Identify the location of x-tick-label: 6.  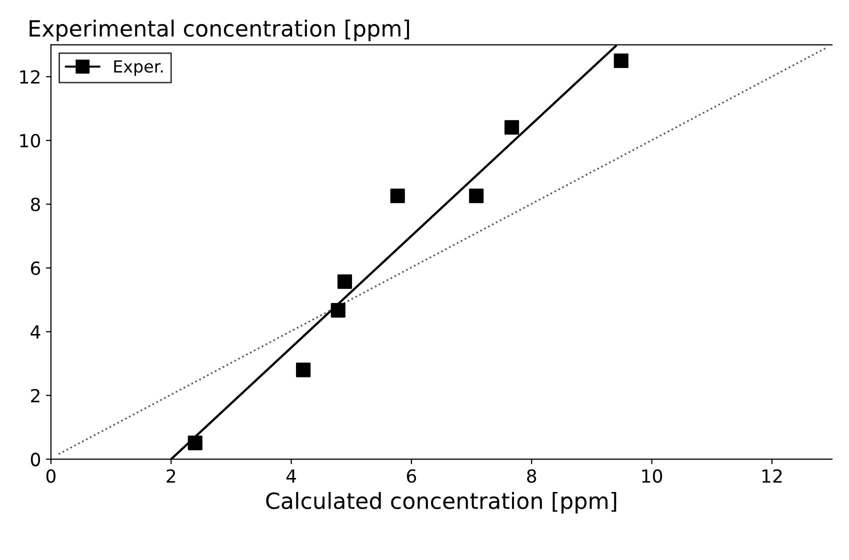
(411, 476).